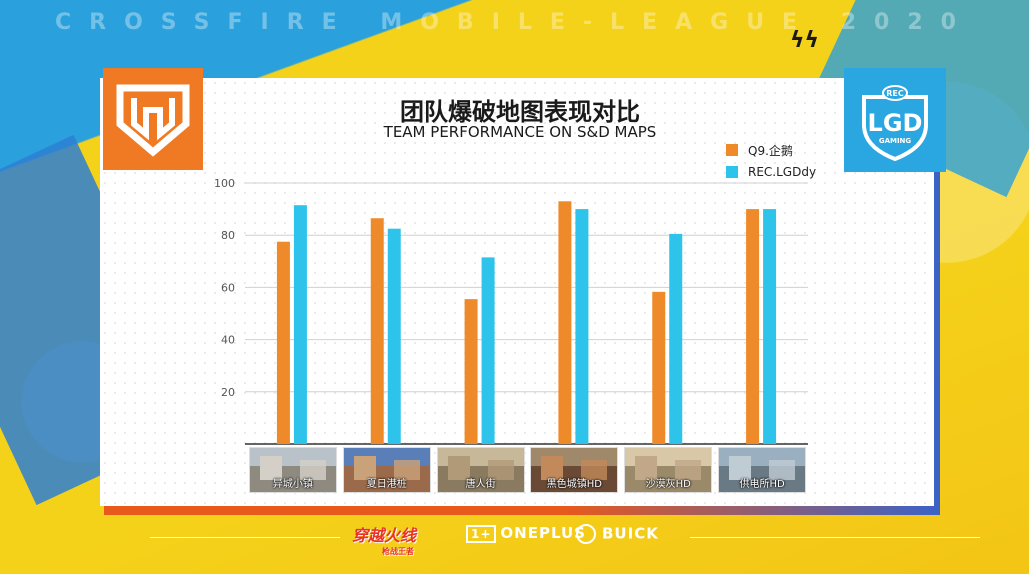 The width and height of the screenshot is (1029, 574). What do you see at coordinates (292, 470) in the screenshot?
I see `map-thumbnail-0: 异城小镇` at bounding box center [292, 470].